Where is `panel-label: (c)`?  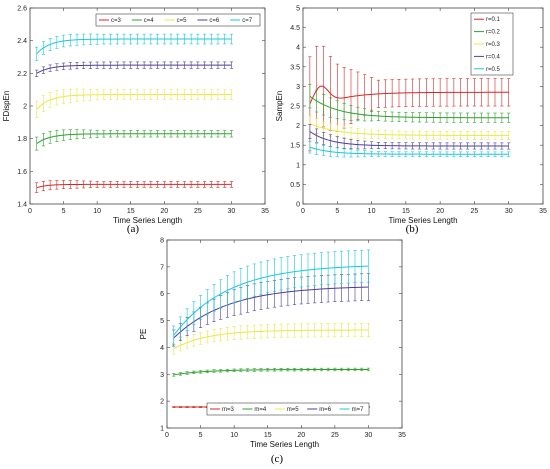
panel-label: (c) is located at coordinates (277, 459).